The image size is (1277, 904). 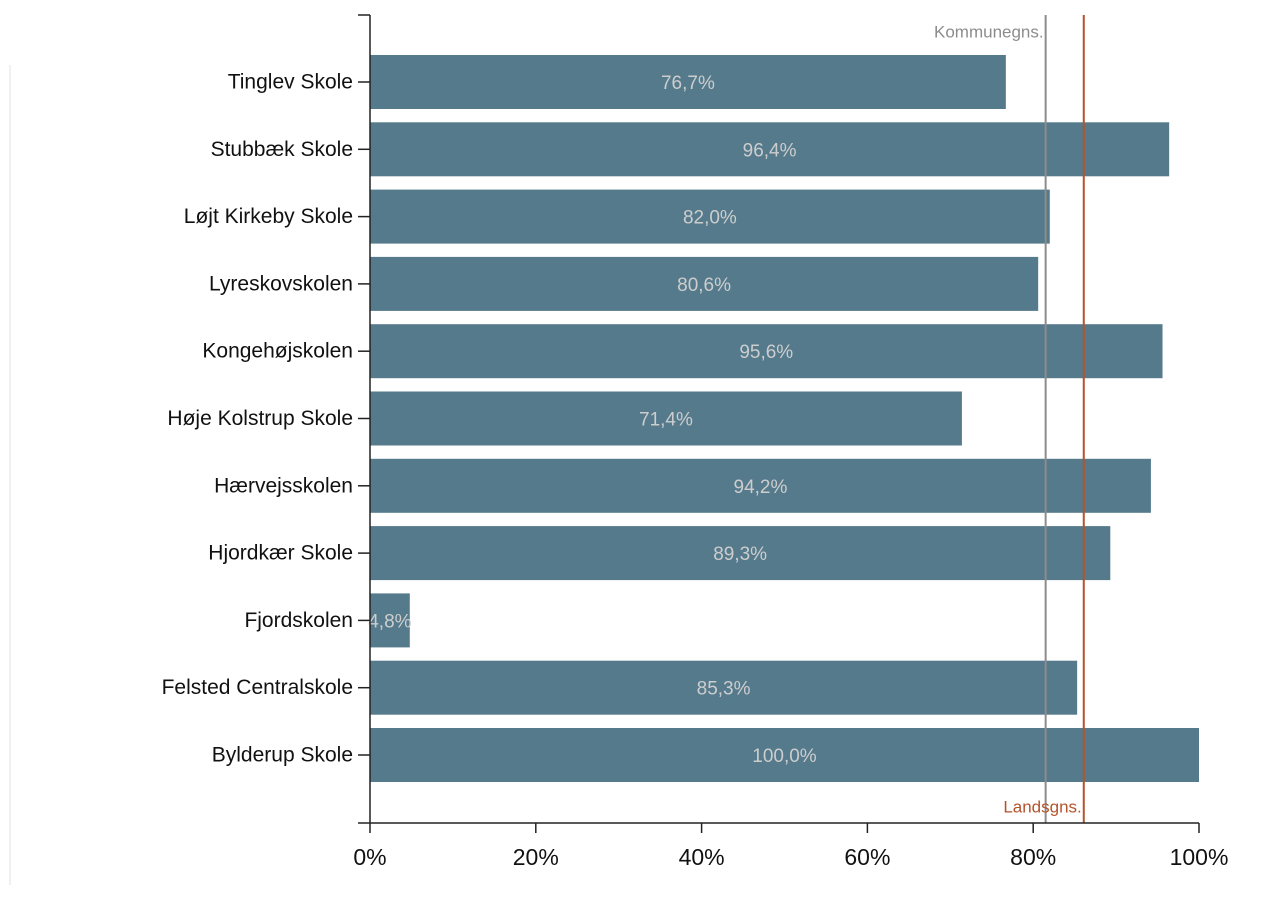 I want to click on value-label: 94,2%, so click(x=761, y=487).